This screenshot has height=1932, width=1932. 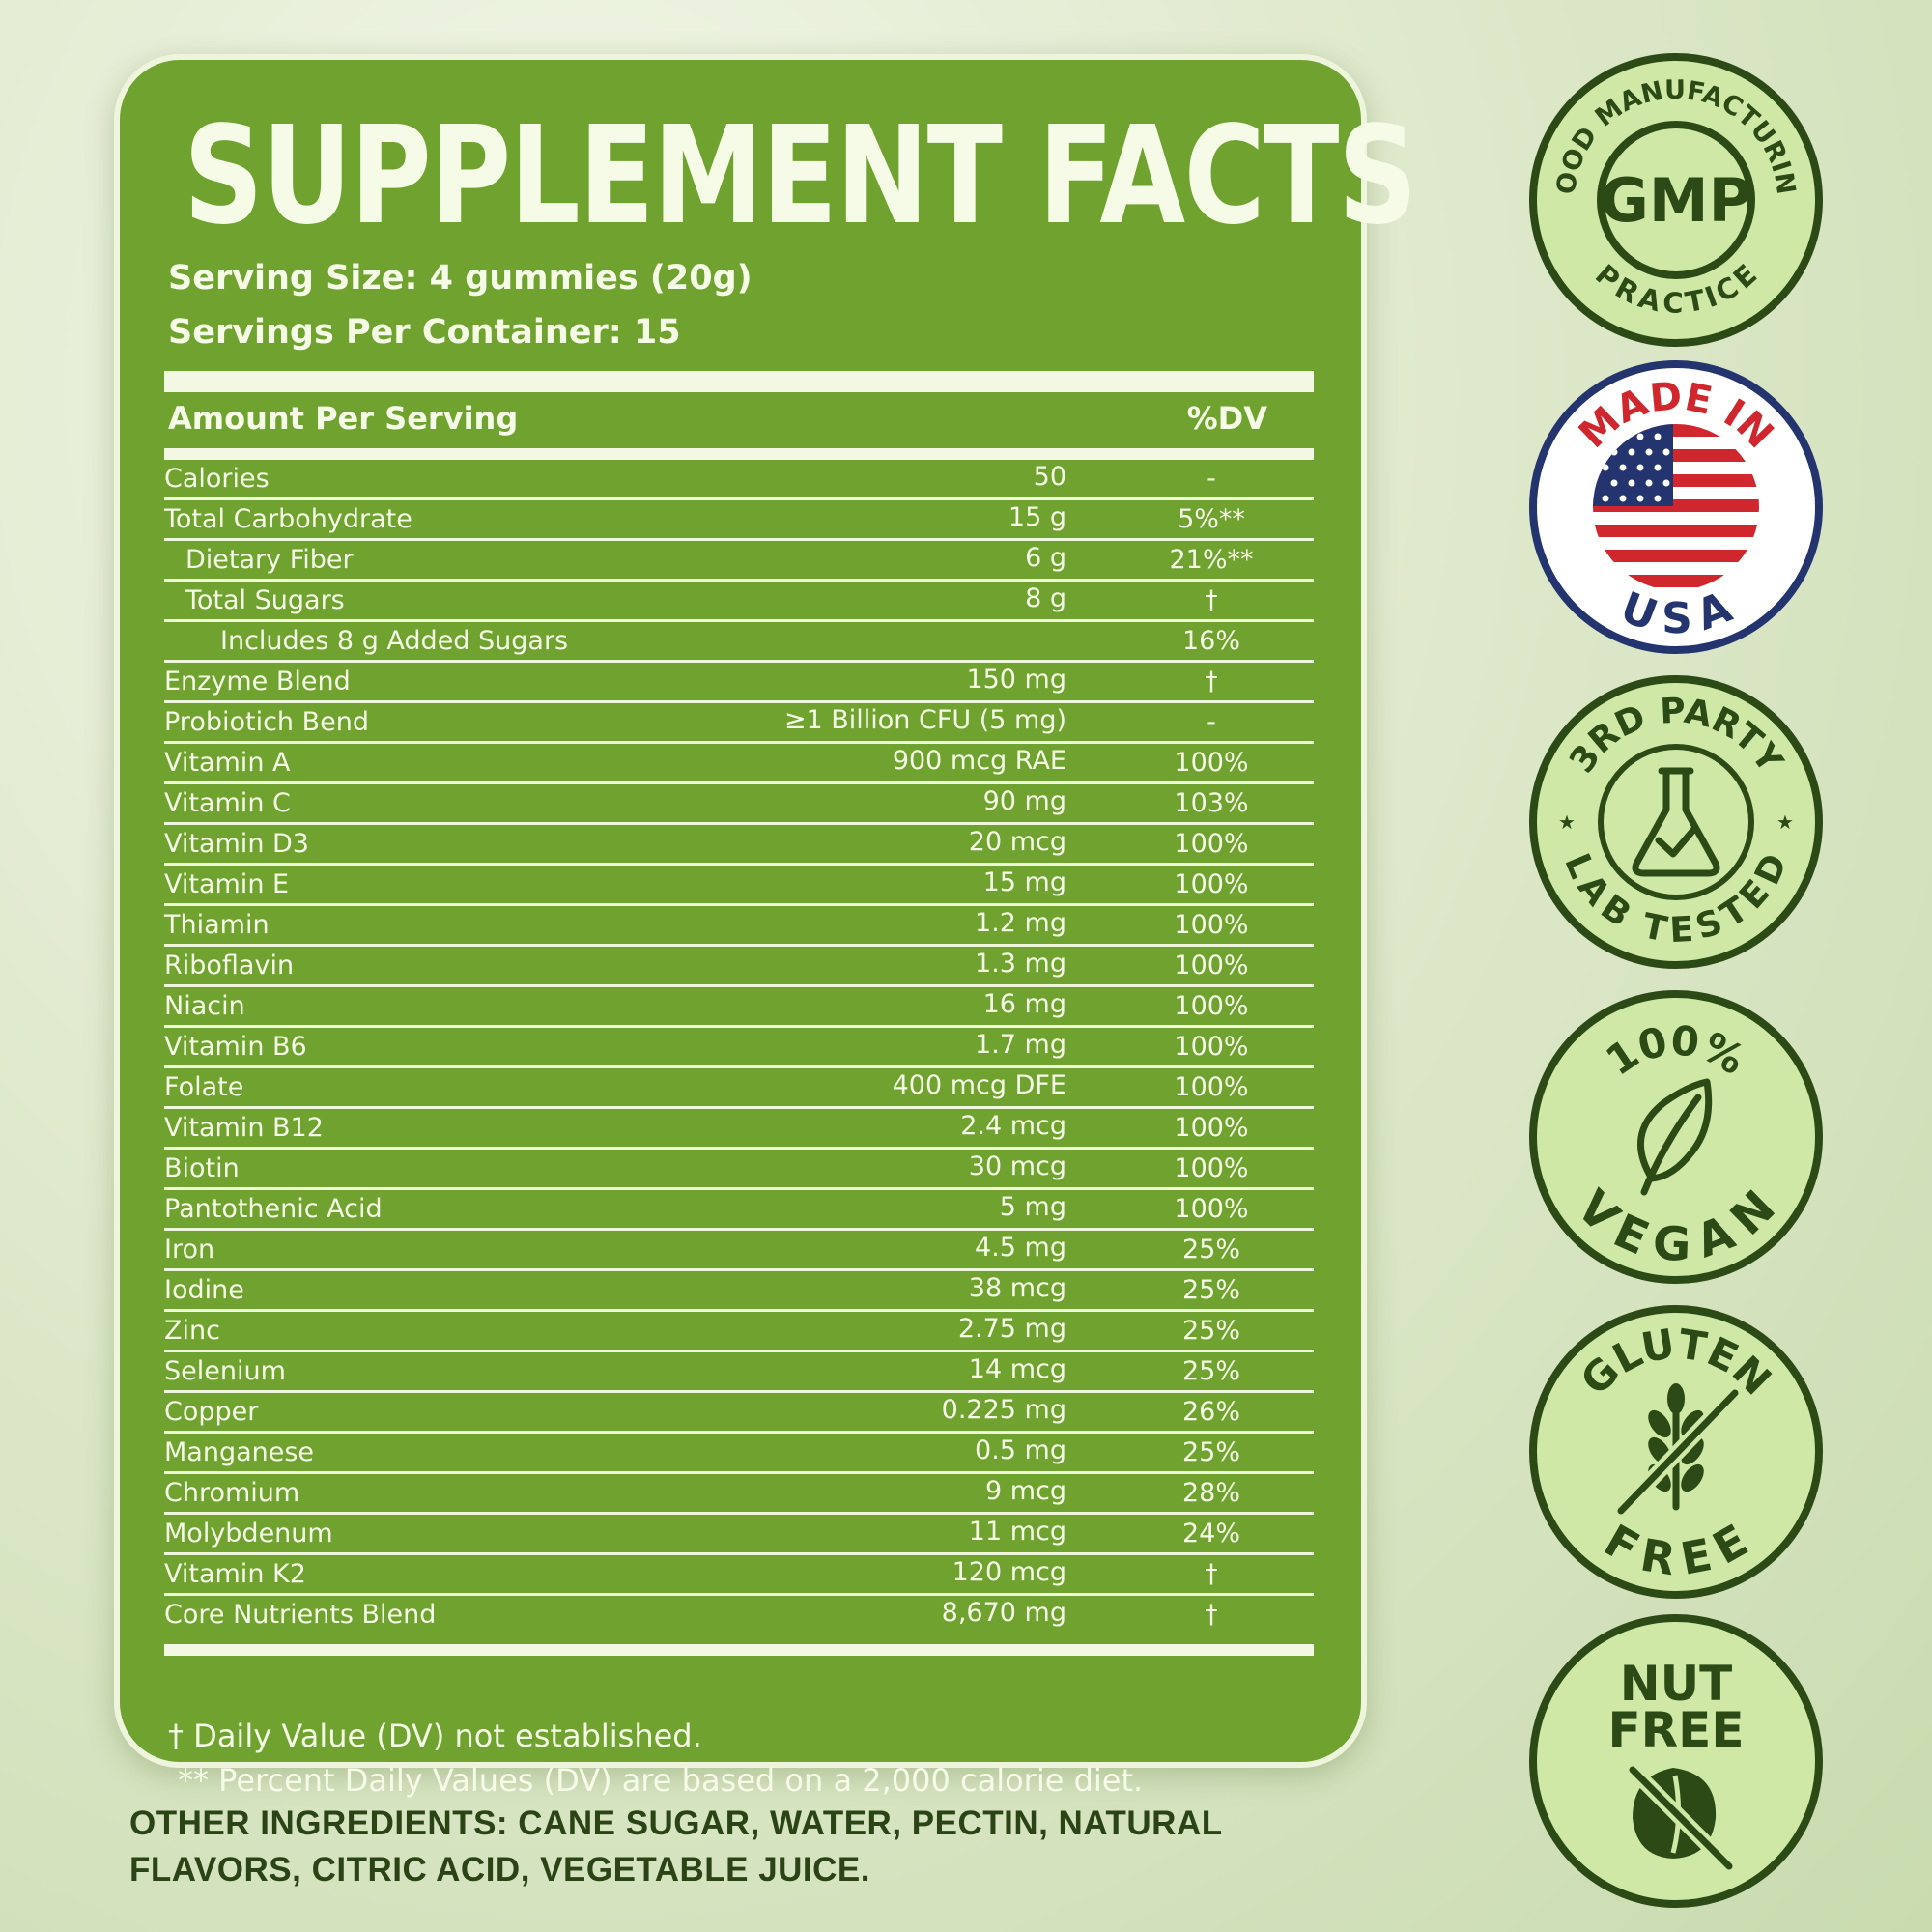 I want to click on nutrient-name: Dietary Fiber, so click(x=269, y=560).